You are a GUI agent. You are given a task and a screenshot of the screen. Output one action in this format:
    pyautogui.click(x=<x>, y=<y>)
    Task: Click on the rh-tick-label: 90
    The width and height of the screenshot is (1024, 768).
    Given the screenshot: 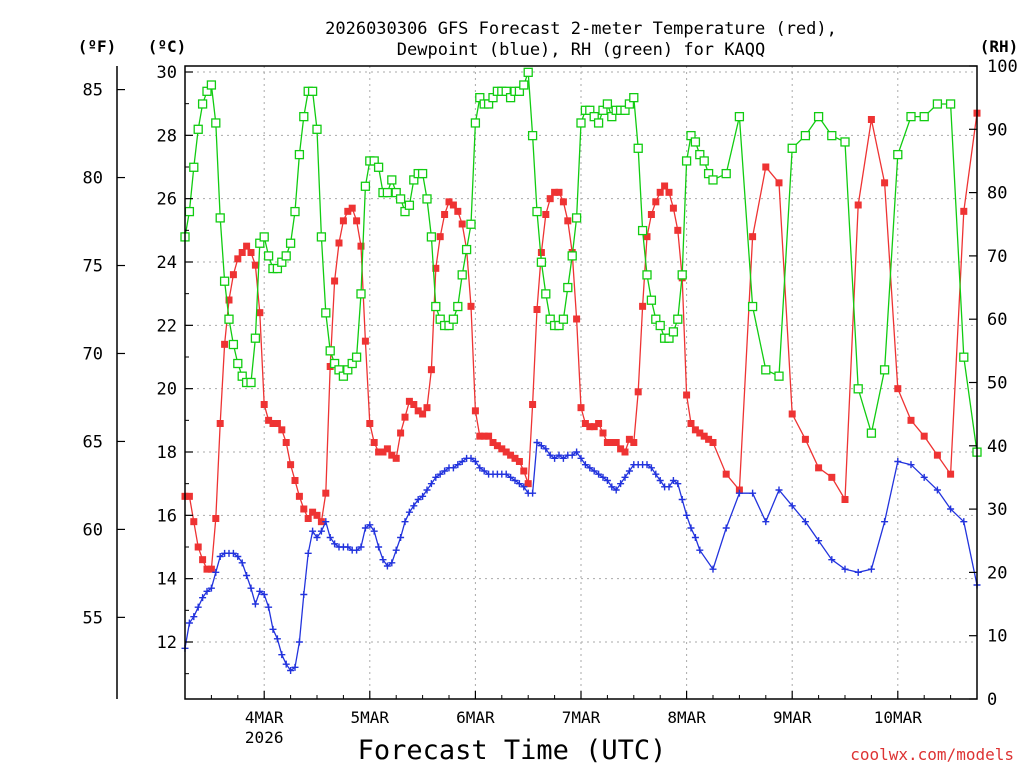 What is the action you would take?
    pyautogui.click(x=997, y=130)
    